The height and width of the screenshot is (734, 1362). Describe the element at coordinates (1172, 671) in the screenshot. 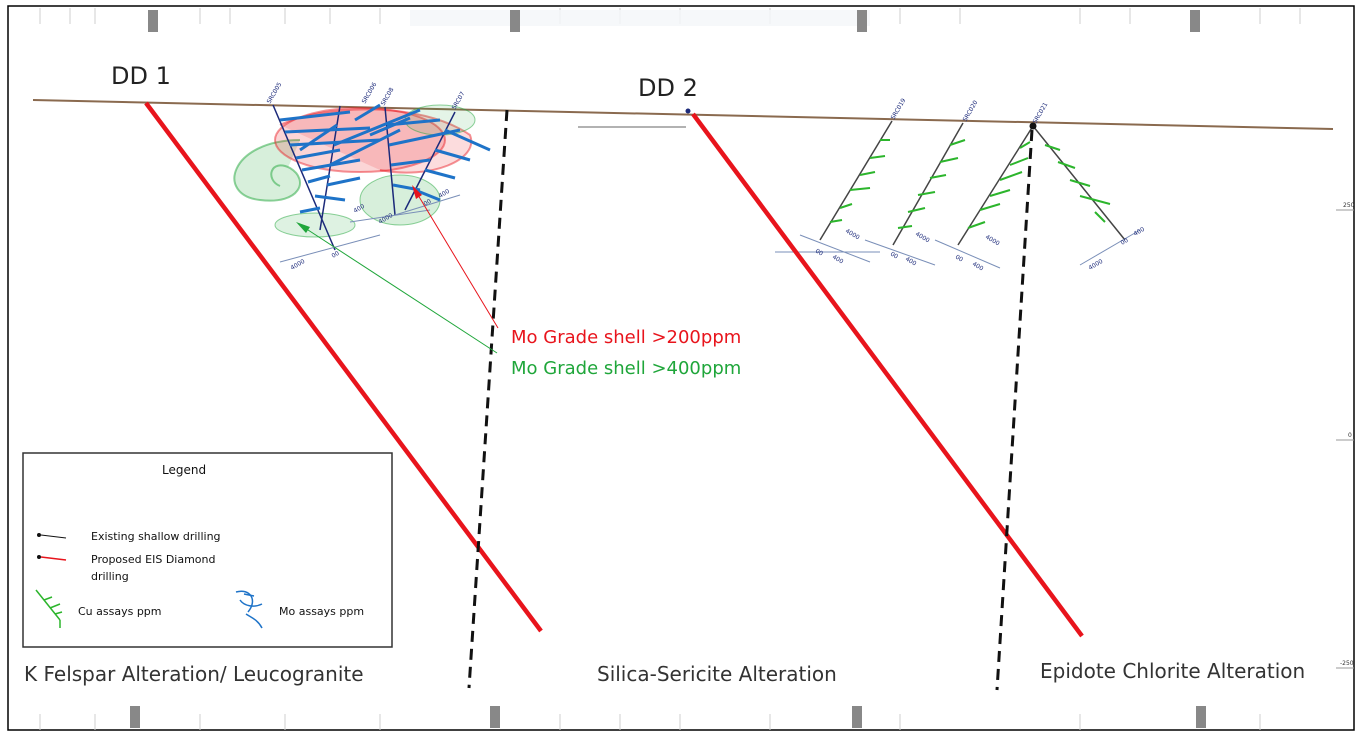

I see `zone-label-epidote-chlorite: Epidote Chlorite Alteration` at that location.